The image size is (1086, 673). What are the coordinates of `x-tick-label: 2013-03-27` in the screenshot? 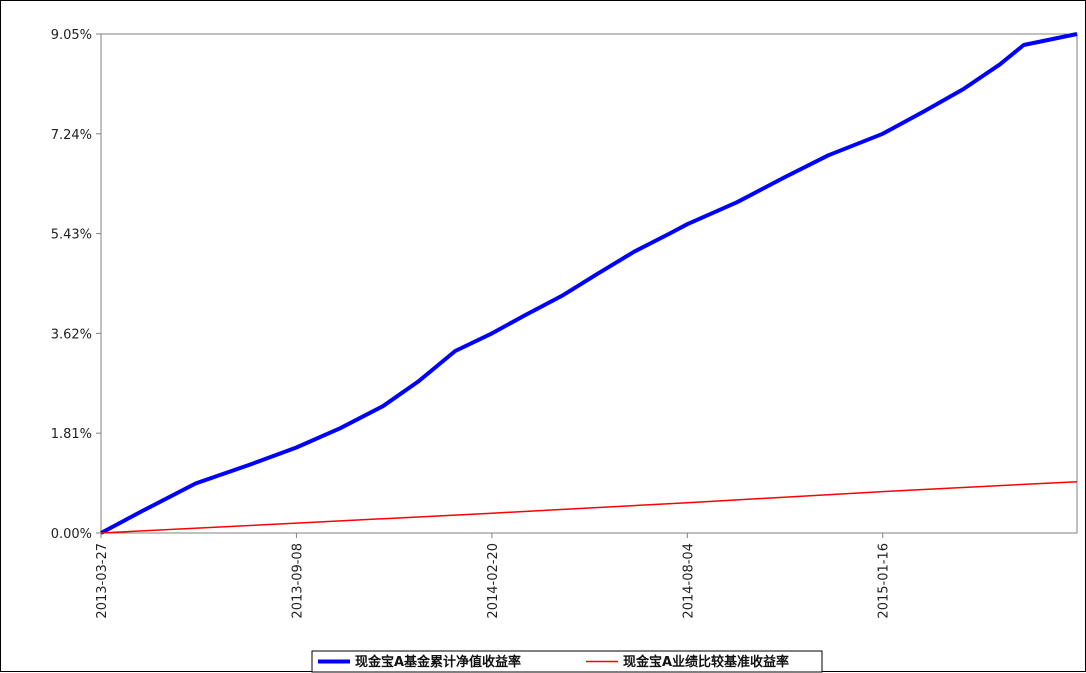 It's located at (102, 581).